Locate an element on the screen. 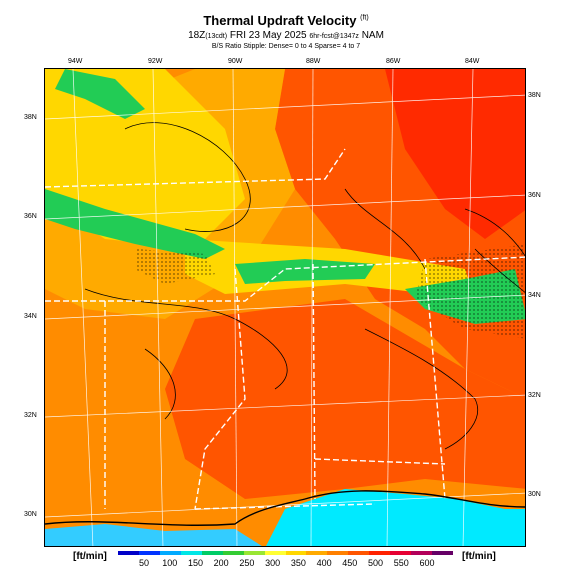 This screenshot has width=572, height=572. lat-label-left-32n: 32N is located at coordinates (30, 415).